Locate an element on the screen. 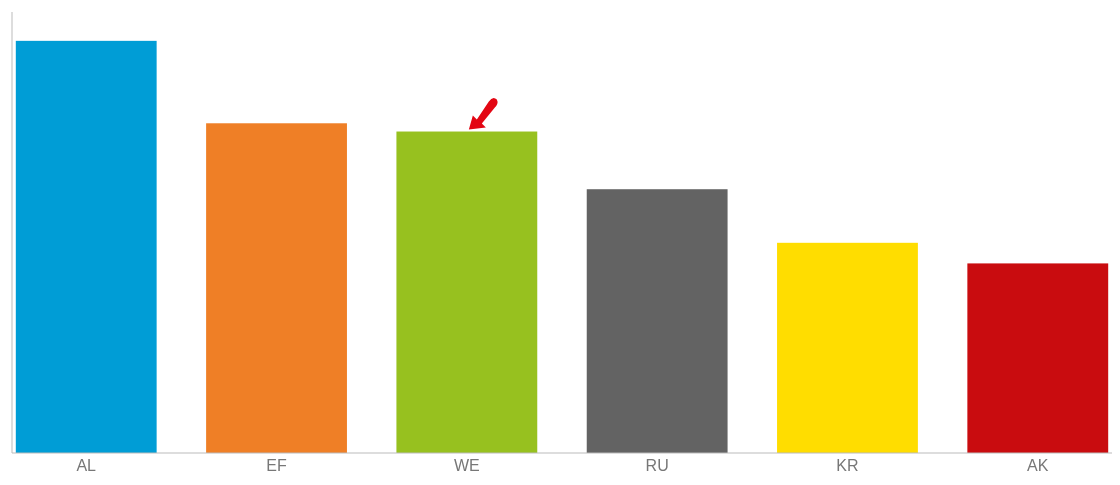 The width and height of the screenshot is (1120, 485). x-tick-label: KR is located at coordinates (847, 465).